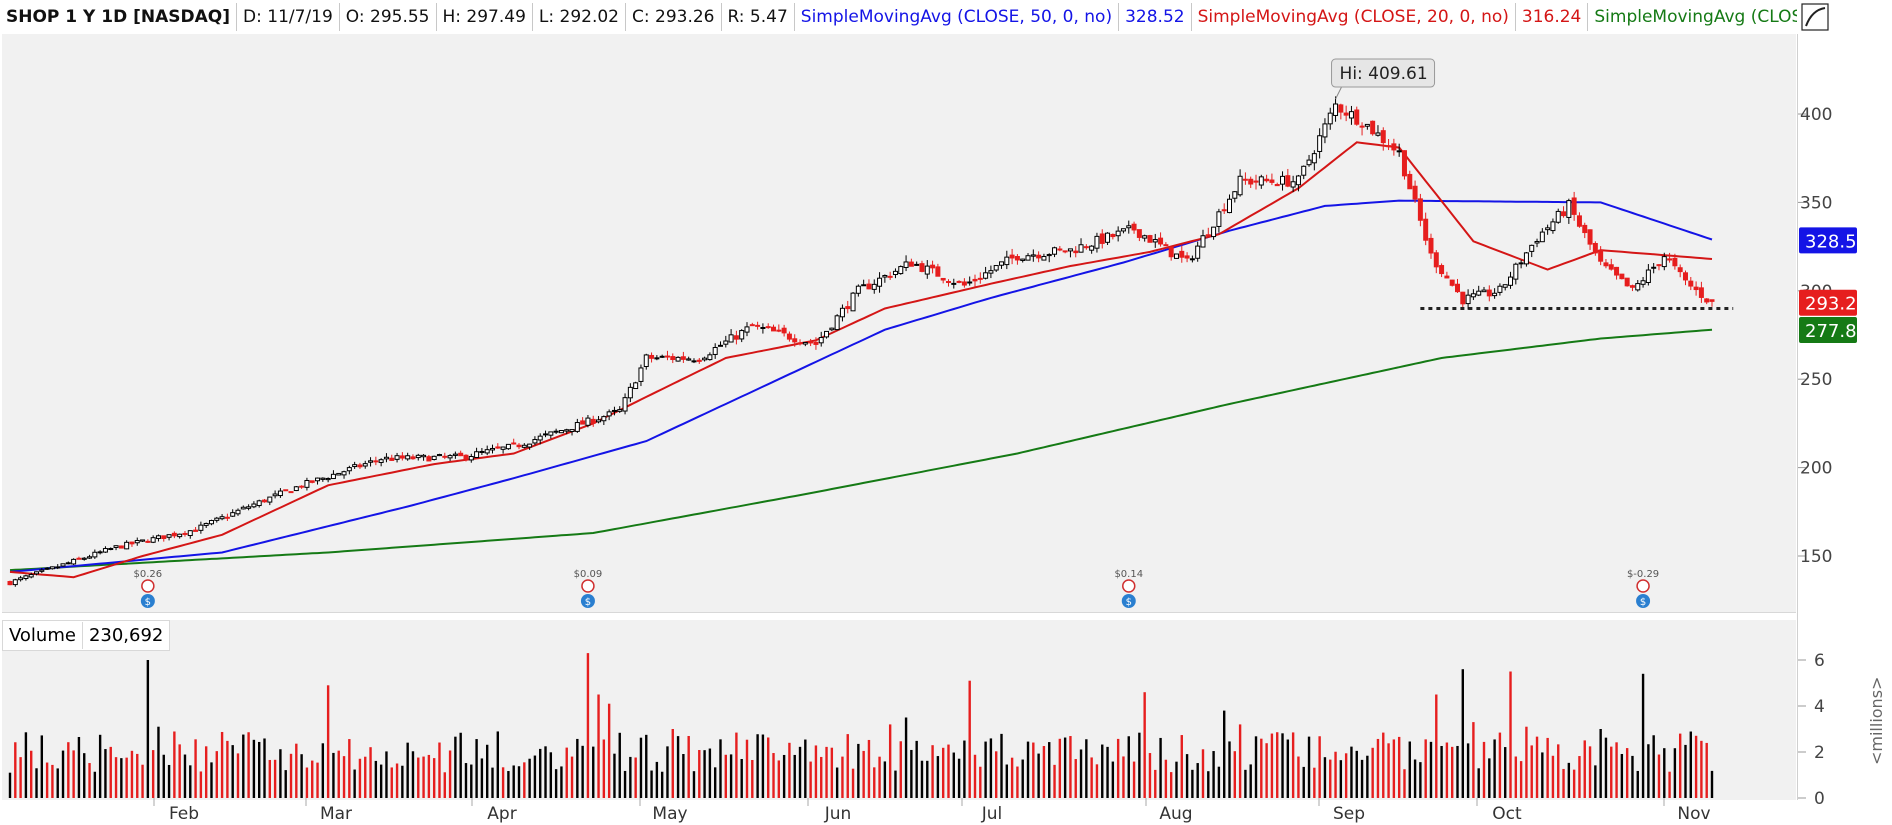  What do you see at coordinates (1816, 469) in the screenshot?
I see `price-tick-label: 200` at bounding box center [1816, 469].